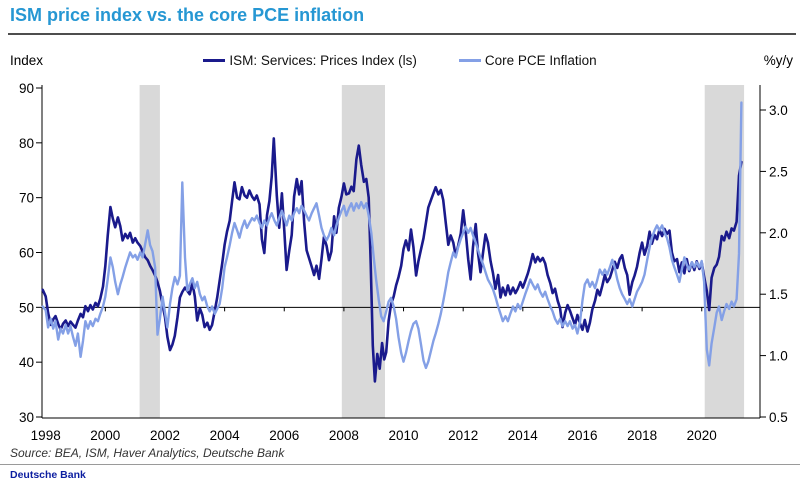 The image size is (800, 480). Describe the element at coordinates (214, 60) in the screenshot. I see `ism-line-swatch` at that location.